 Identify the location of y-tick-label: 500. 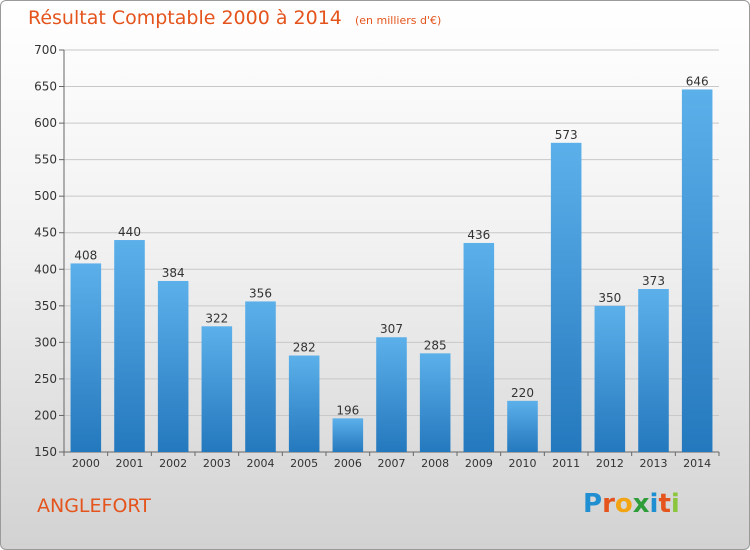
(45, 196).